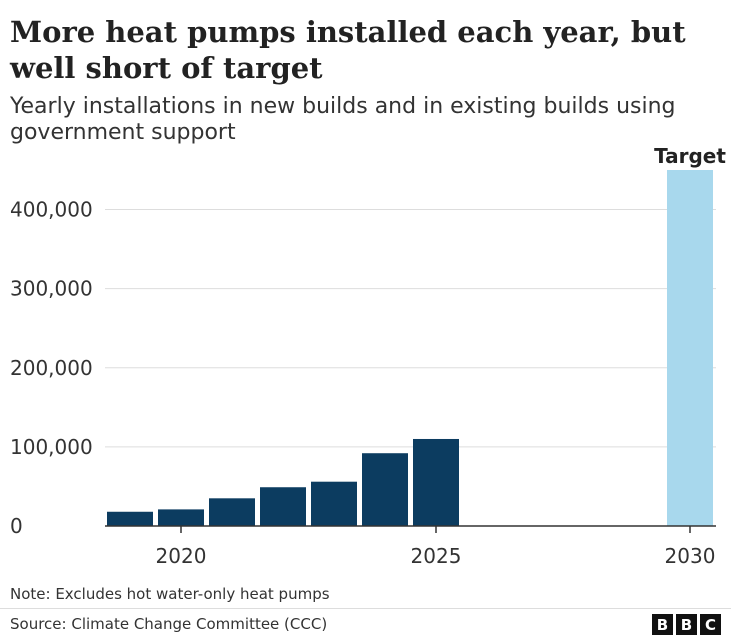 The height and width of the screenshot is (640, 731). I want to click on x-tick-label: 2020, so click(181, 556).